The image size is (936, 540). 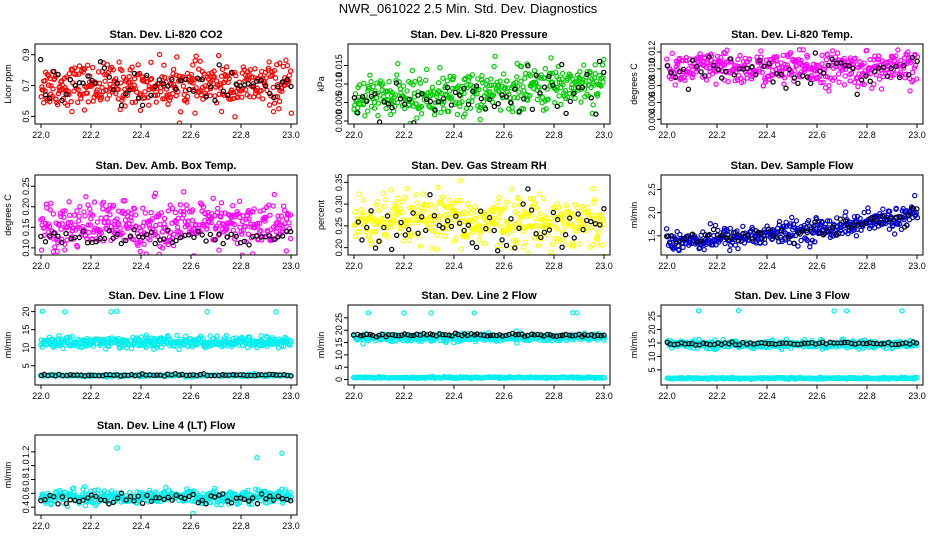 What do you see at coordinates (479, 88) in the screenshot?
I see `data-points` at bounding box center [479, 88].